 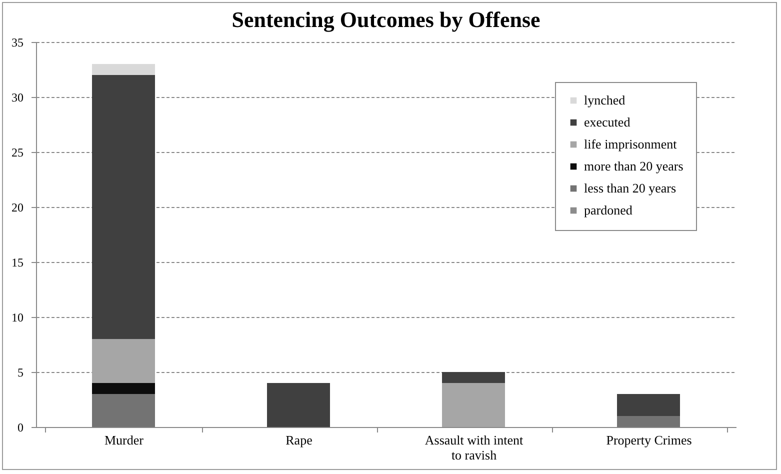 What do you see at coordinates (18, 317) in the screenshot?
I see `y-tick-label: 10` at bounding box center [18, 317].